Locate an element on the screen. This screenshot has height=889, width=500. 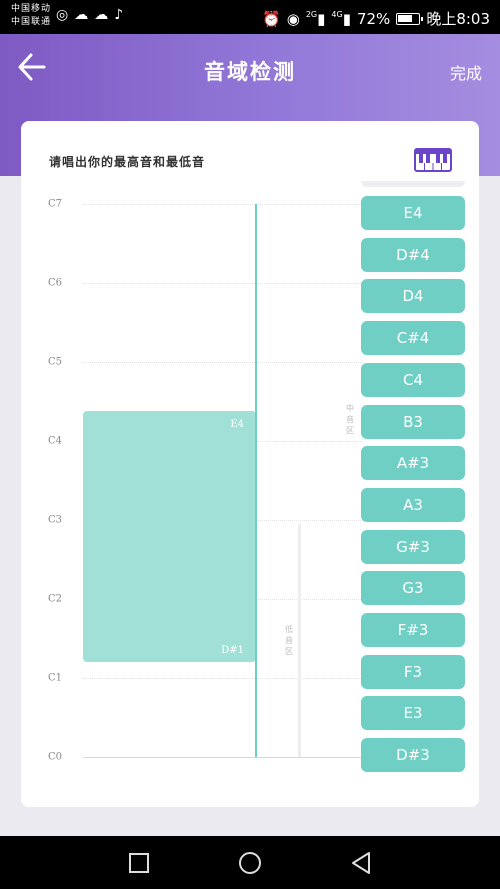
home-button is located at coordinates (250, 863).